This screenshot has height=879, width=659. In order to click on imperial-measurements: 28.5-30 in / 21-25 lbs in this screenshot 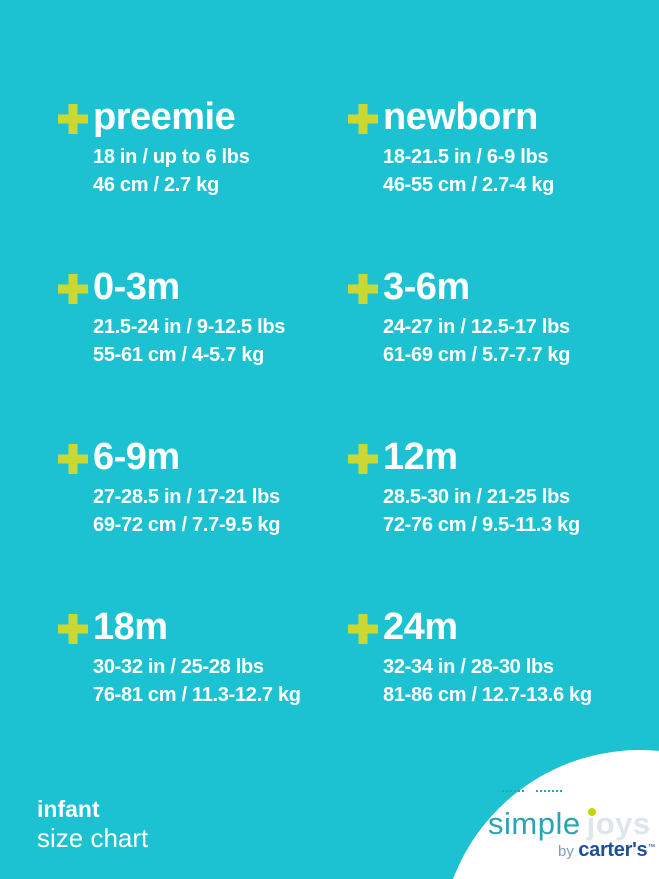, I will do `click(476, 497)`.